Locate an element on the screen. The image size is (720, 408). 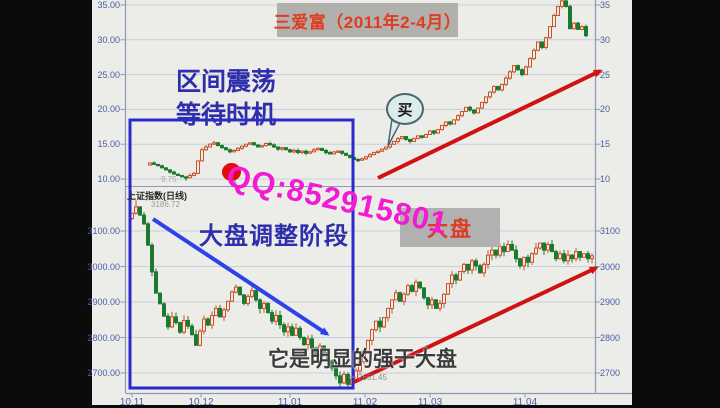
y-axis-label-left-top: 20.00 is located at coordinates (108, 109).